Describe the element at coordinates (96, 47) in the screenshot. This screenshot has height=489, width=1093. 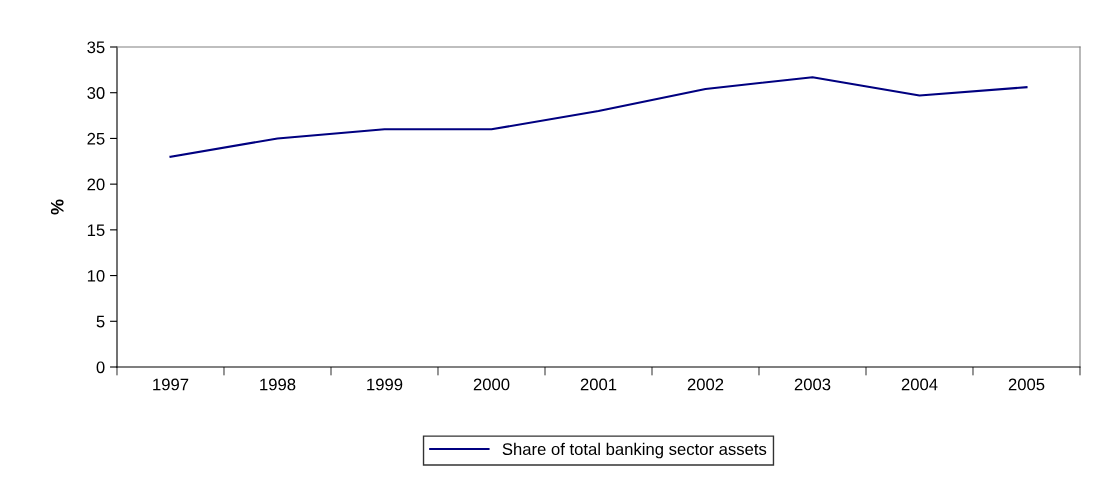
I see `y-tick-label: 35` at that location.